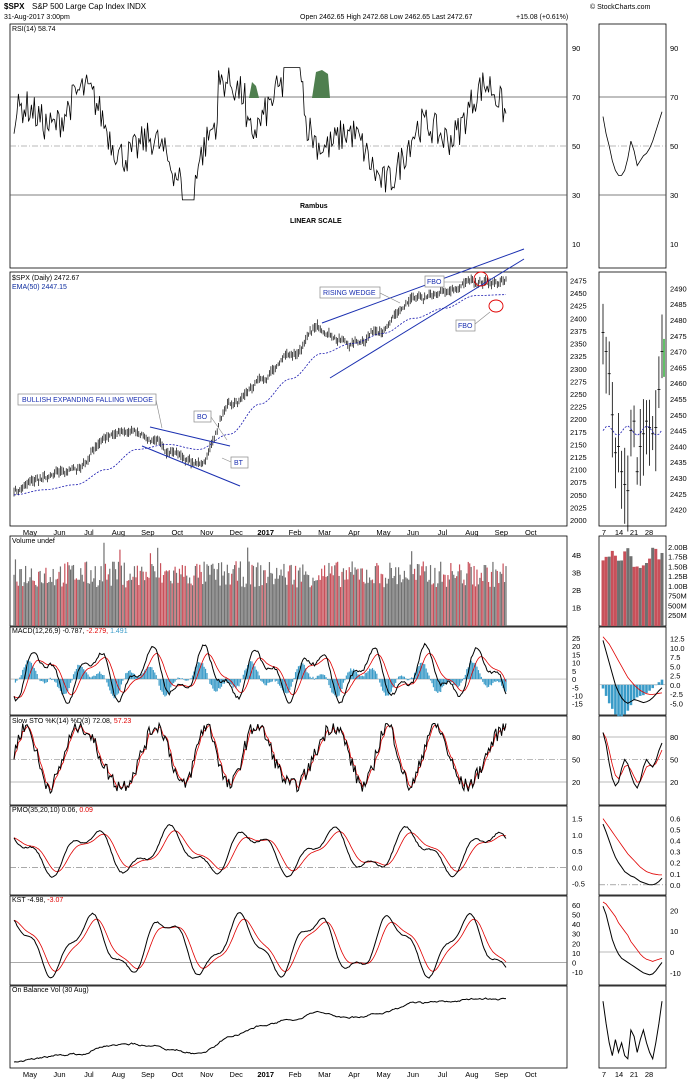 The height and width of the screenshot is (1082, 700). What do you see at coordinates (678, 288) in the screenshot?
I see `zoom-price-ytick: 2490` at bounding box center [678, 288].